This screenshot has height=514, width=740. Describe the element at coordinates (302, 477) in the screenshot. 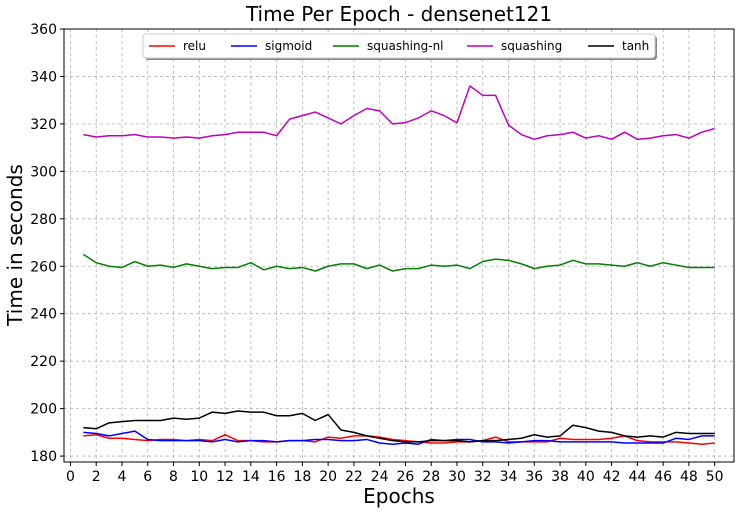

I see `x-tick-label: 18` at that location.